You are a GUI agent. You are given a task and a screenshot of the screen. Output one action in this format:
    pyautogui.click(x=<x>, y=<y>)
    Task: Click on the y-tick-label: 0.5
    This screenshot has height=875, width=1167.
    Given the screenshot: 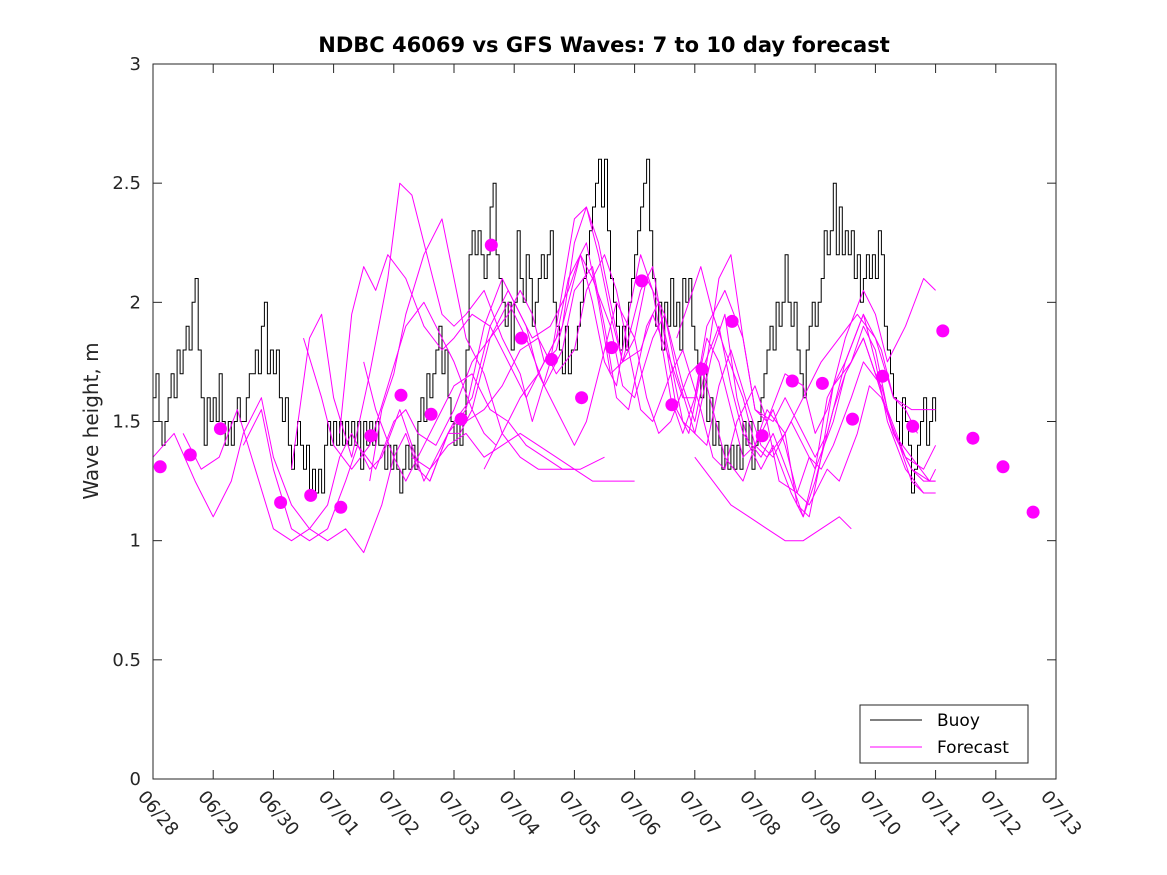 What is the action you would take?
    pyautogui.click(x=126, y=660)
    